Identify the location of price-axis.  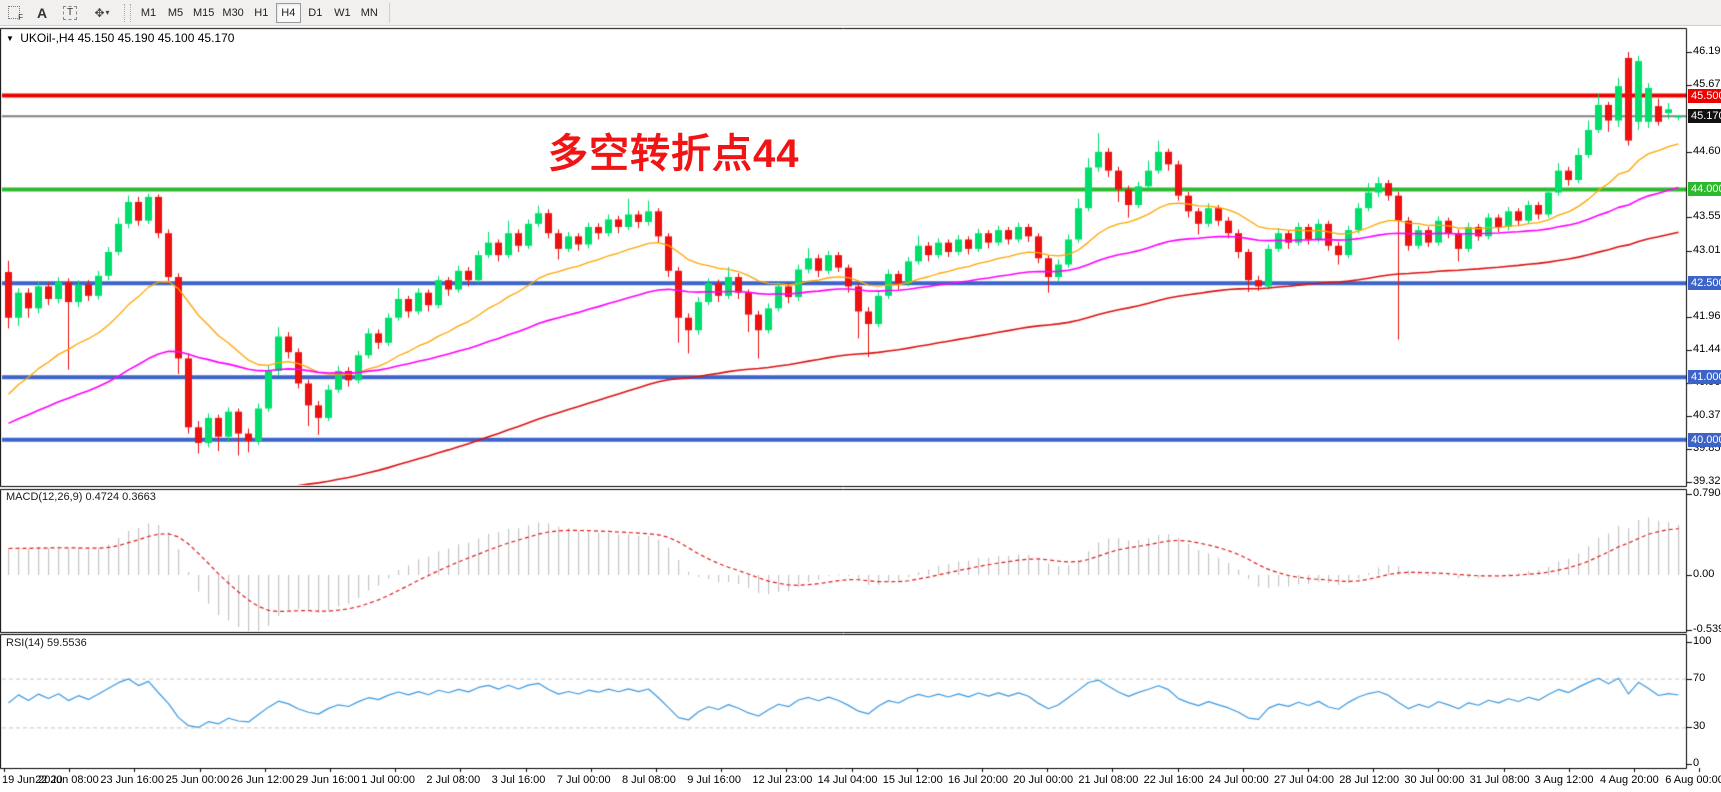
(1704, 397).